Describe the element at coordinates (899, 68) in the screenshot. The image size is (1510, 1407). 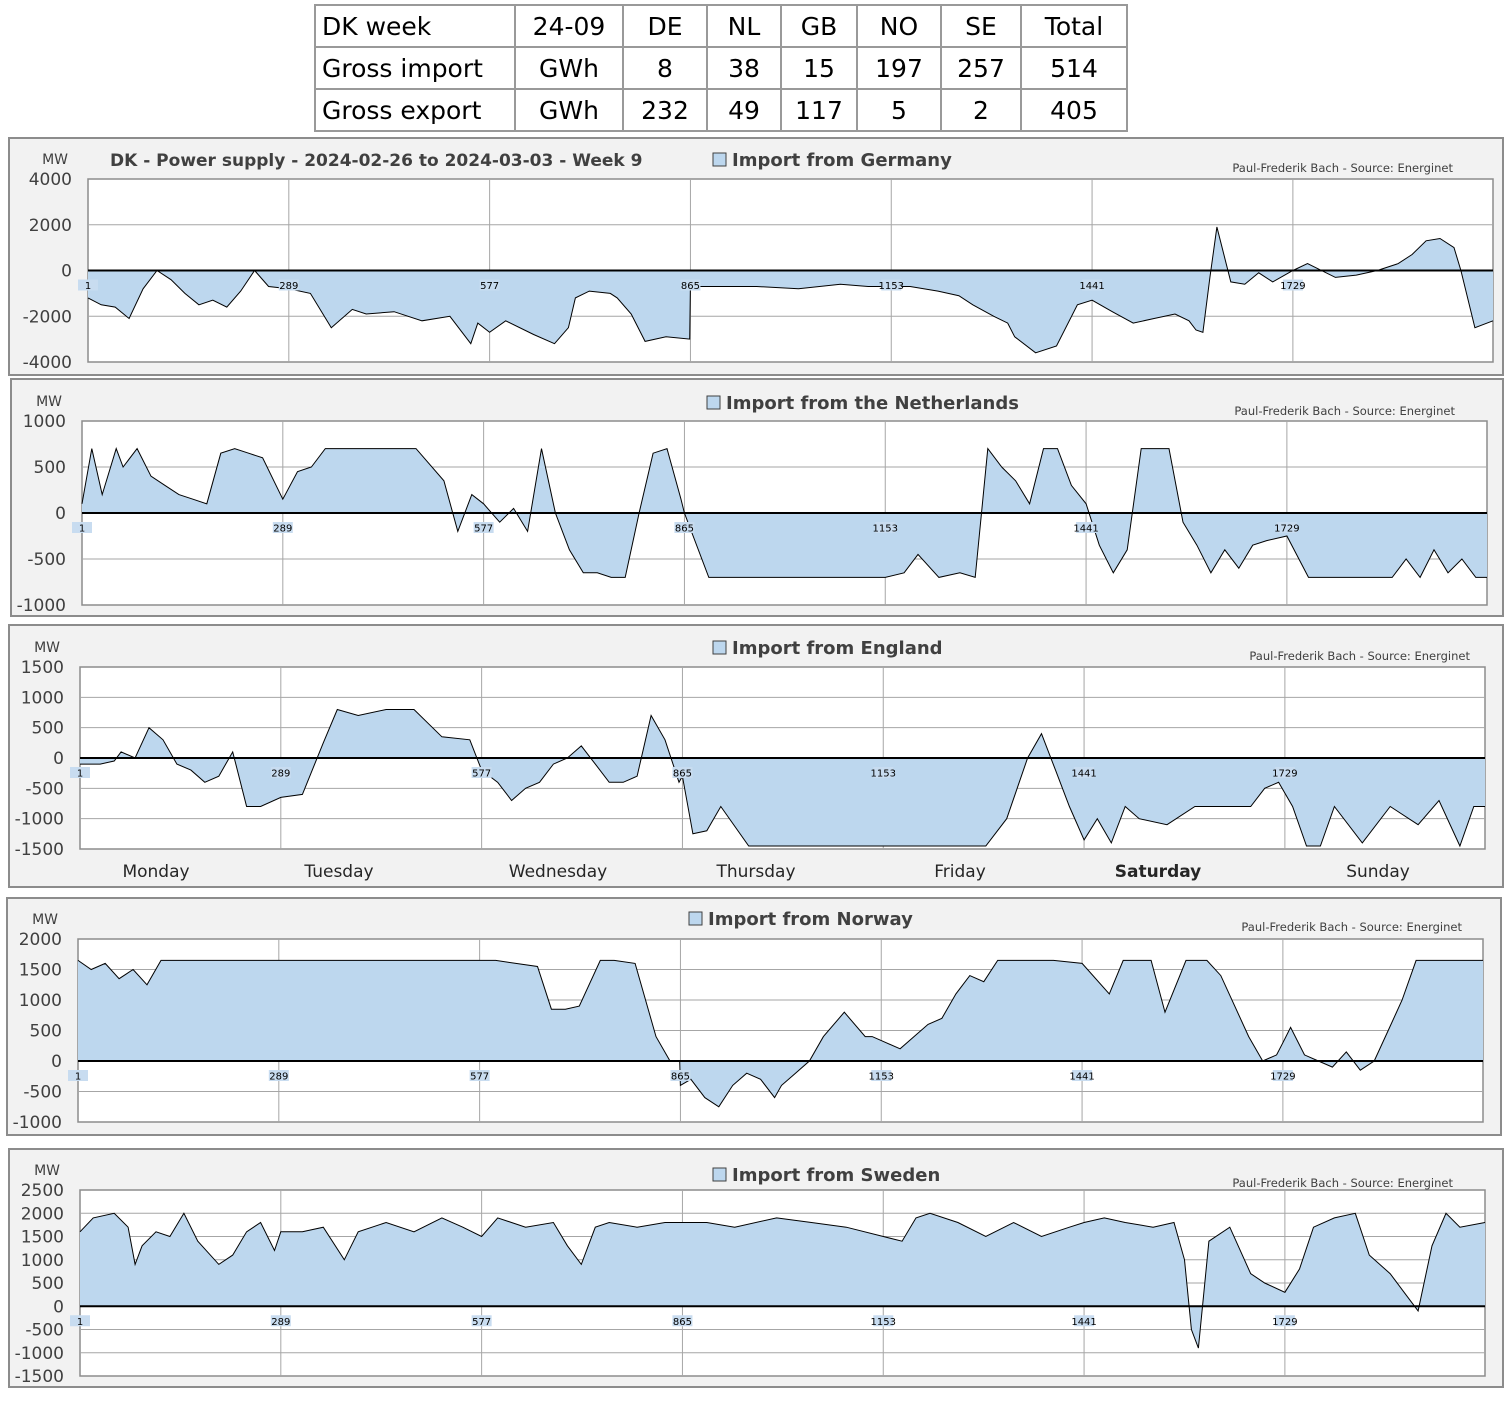
I see `summary-cell: 197` at that location.